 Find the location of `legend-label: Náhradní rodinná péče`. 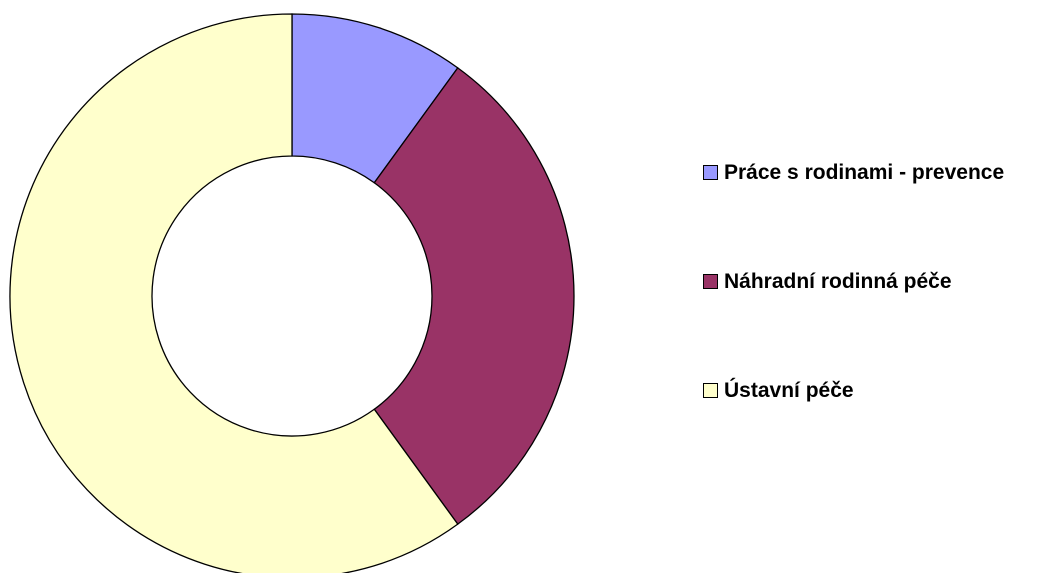

legend-label: Náhradní rodinná péče is located at coordinates (838, 281).